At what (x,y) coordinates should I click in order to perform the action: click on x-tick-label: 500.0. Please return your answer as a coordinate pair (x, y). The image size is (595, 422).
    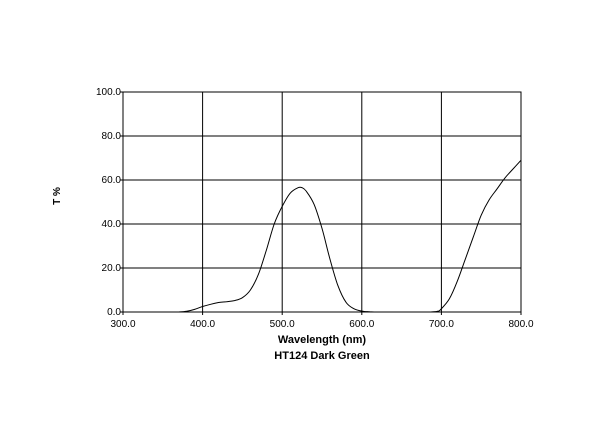
    Looking at the image, I should click on (282, 324).